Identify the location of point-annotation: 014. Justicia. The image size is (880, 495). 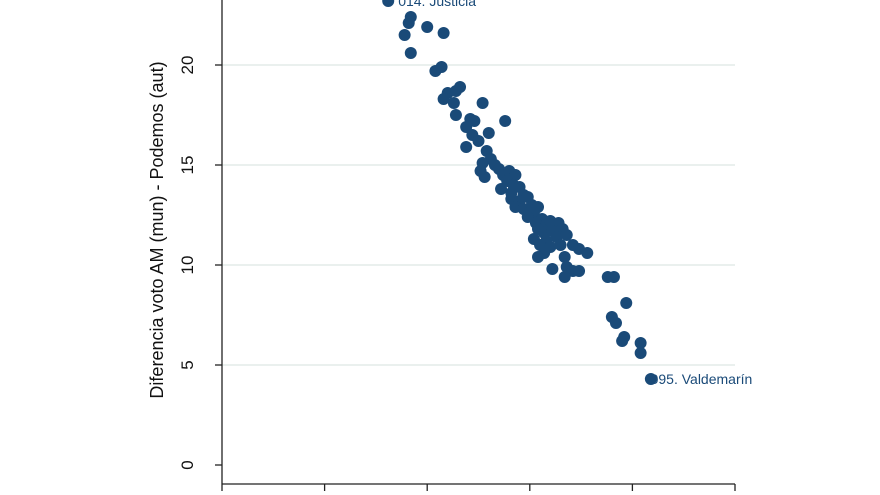
(437, 4).